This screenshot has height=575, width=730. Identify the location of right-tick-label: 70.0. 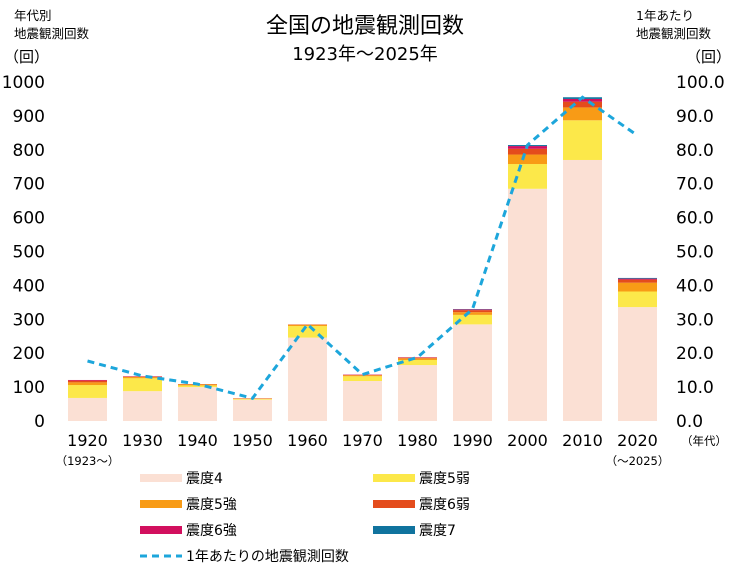
(695, 185).